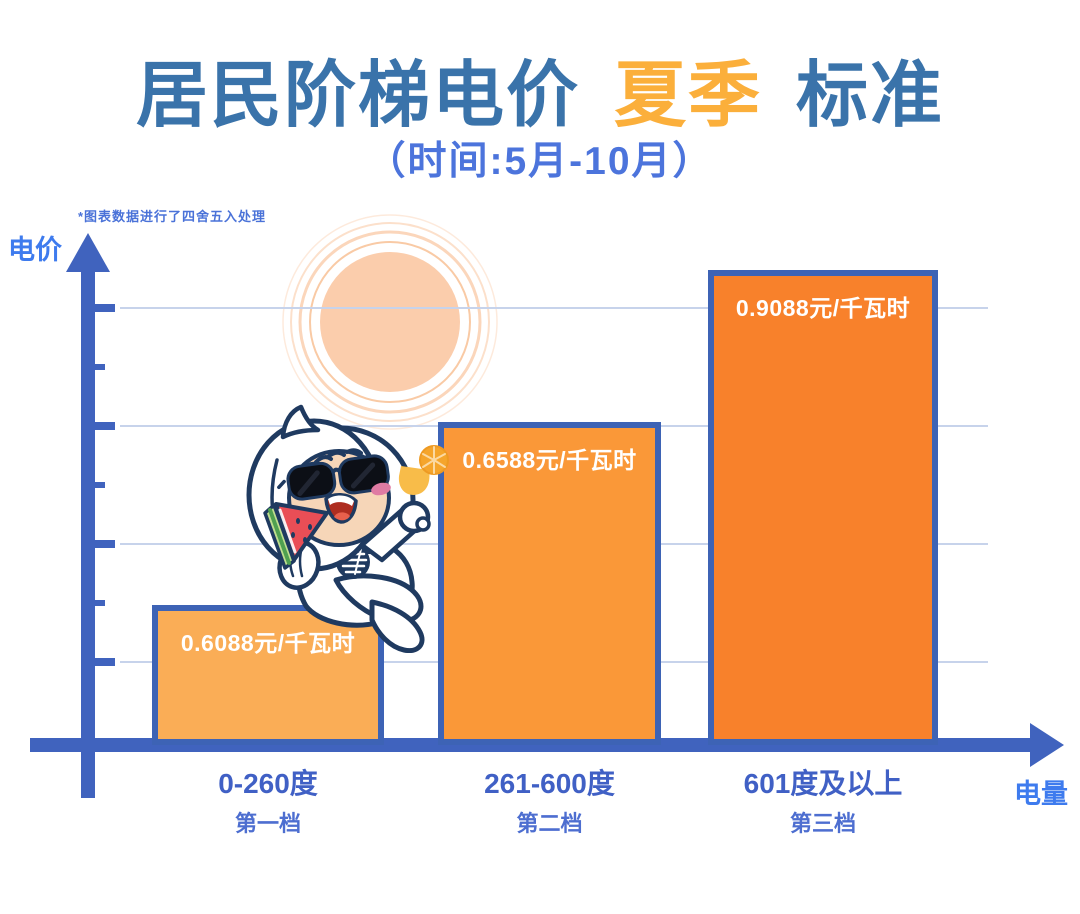 The width and height of the screenshot is (1080, 914). I want to click on watermelon-icon, so click(296, 536).